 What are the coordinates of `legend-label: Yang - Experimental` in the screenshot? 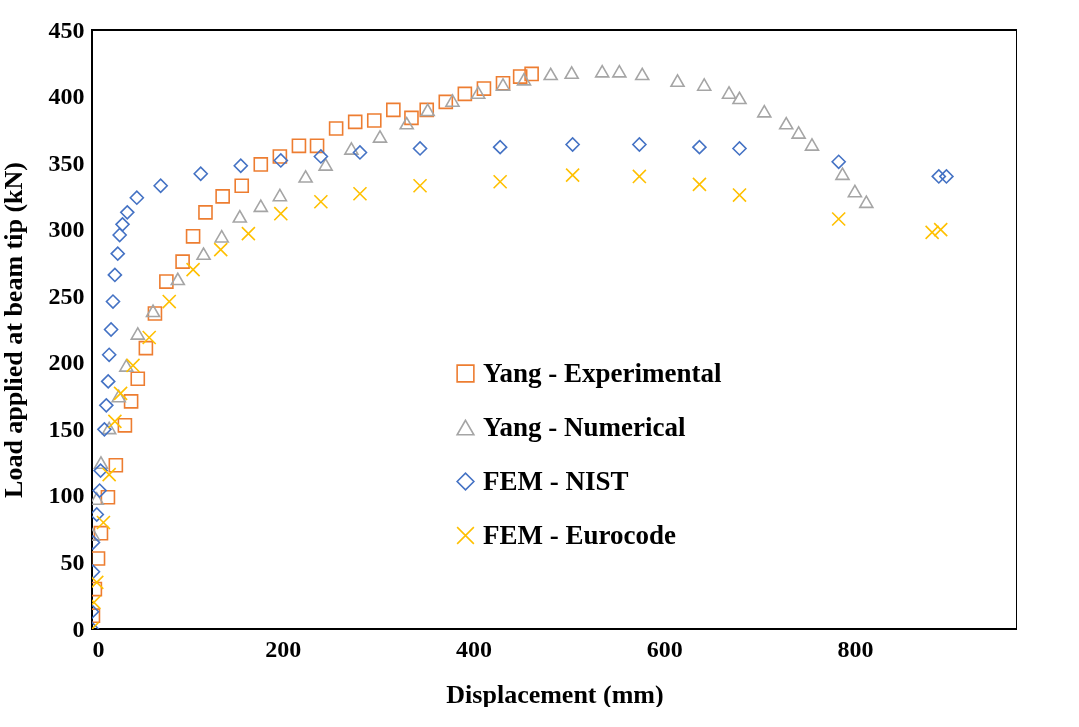 It's located at (602, 372).